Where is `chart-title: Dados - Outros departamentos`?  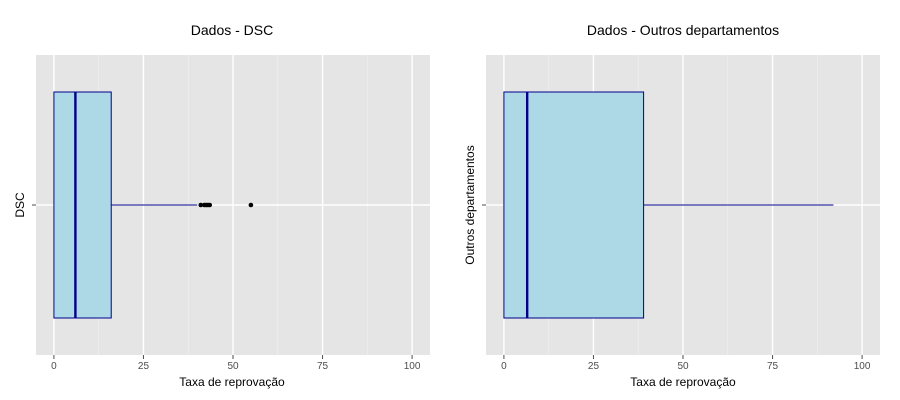
chart-title: Dados - Outros departamentos is located at coordinates (683, 30).